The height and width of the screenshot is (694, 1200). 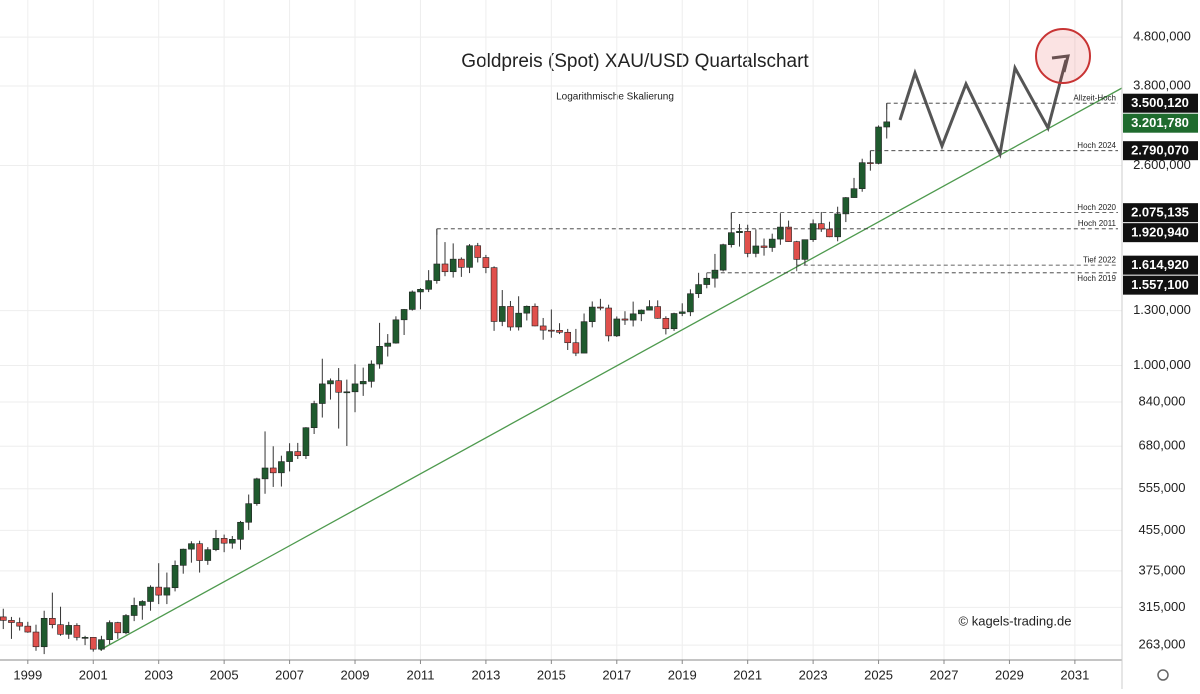 I want to click on x-tick-label: 2015, so click(x=551, y=674).